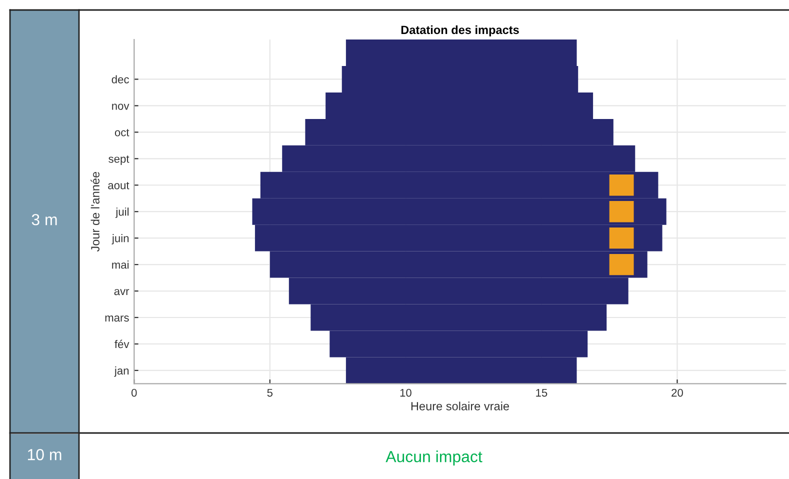  Describe the element at coordinates (119, 160) in the screenshot. I see `y-tick-label: sept` at that location.